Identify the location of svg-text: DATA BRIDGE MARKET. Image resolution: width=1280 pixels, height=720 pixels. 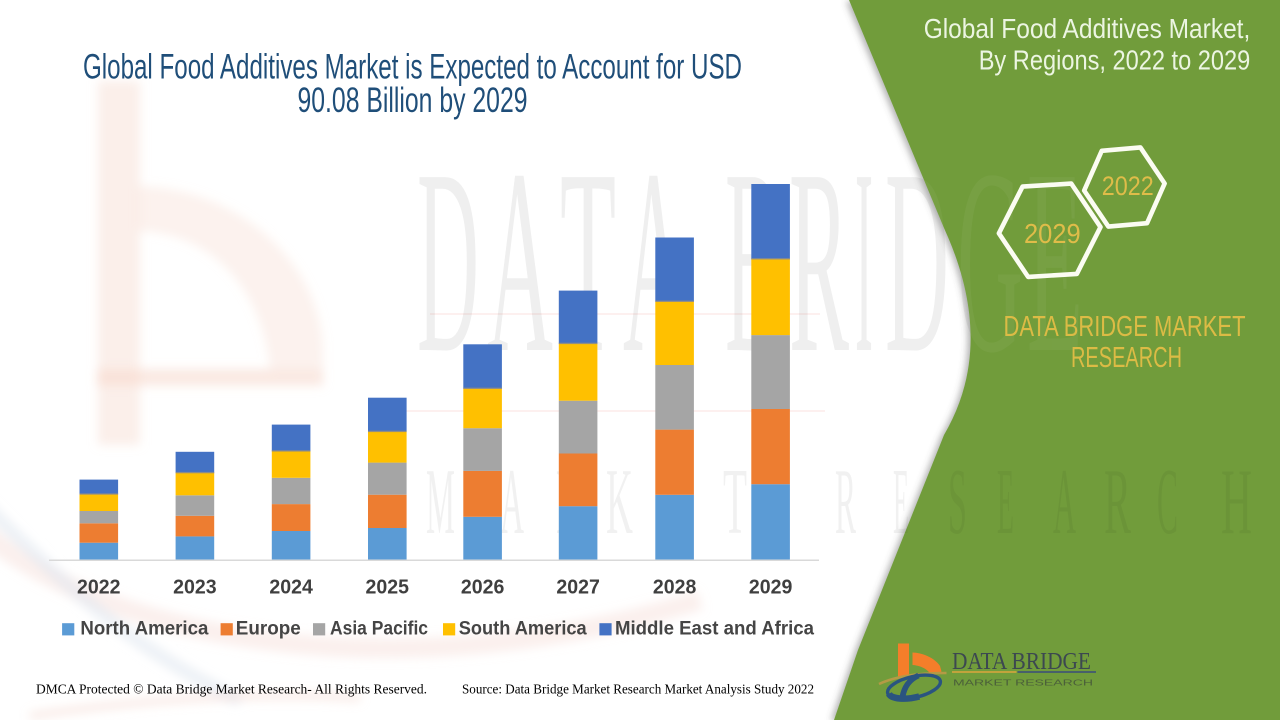
(1125, 327).